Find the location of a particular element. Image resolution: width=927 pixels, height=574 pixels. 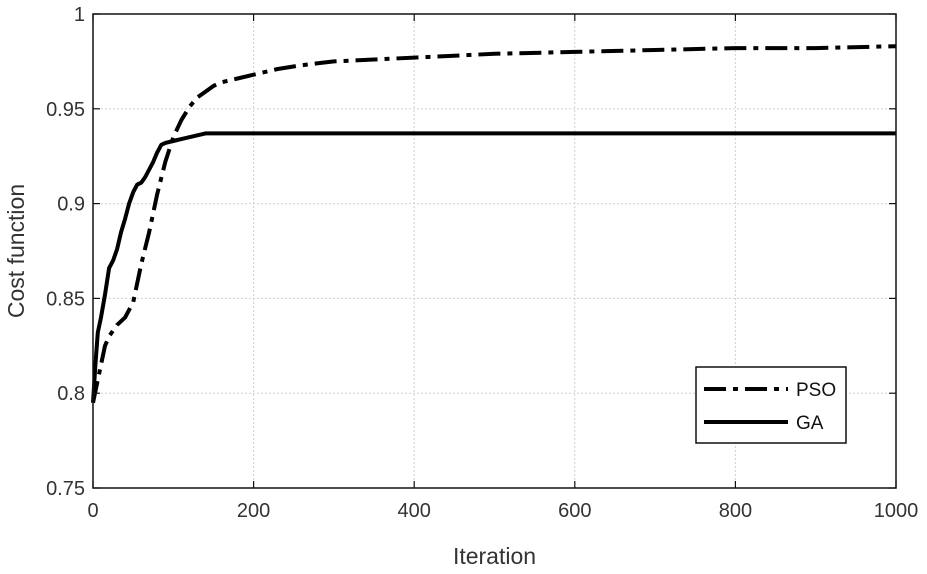

legend-box is located at coordinates (771, 405).